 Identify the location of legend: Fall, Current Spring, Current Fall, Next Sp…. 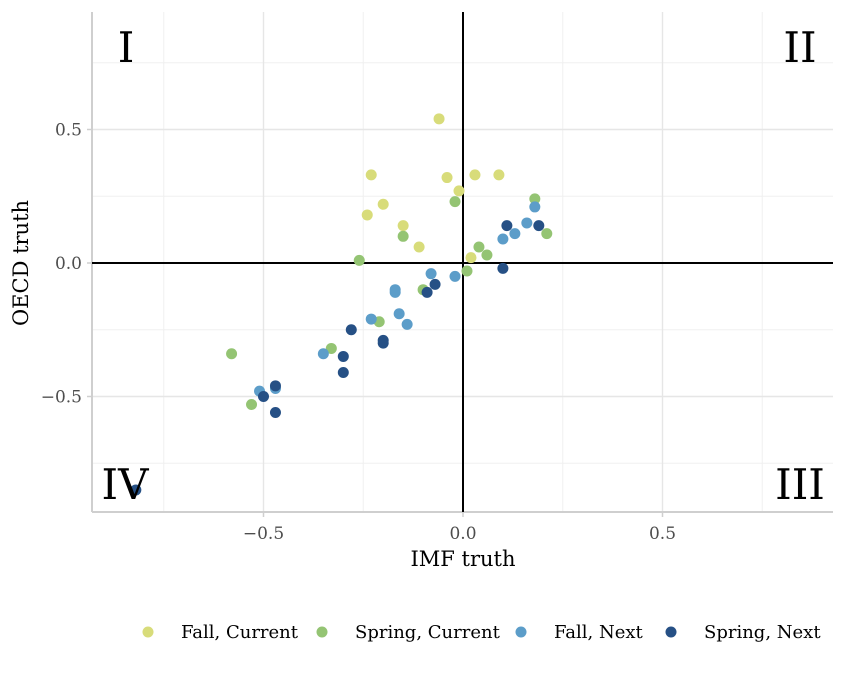
(481, 632).